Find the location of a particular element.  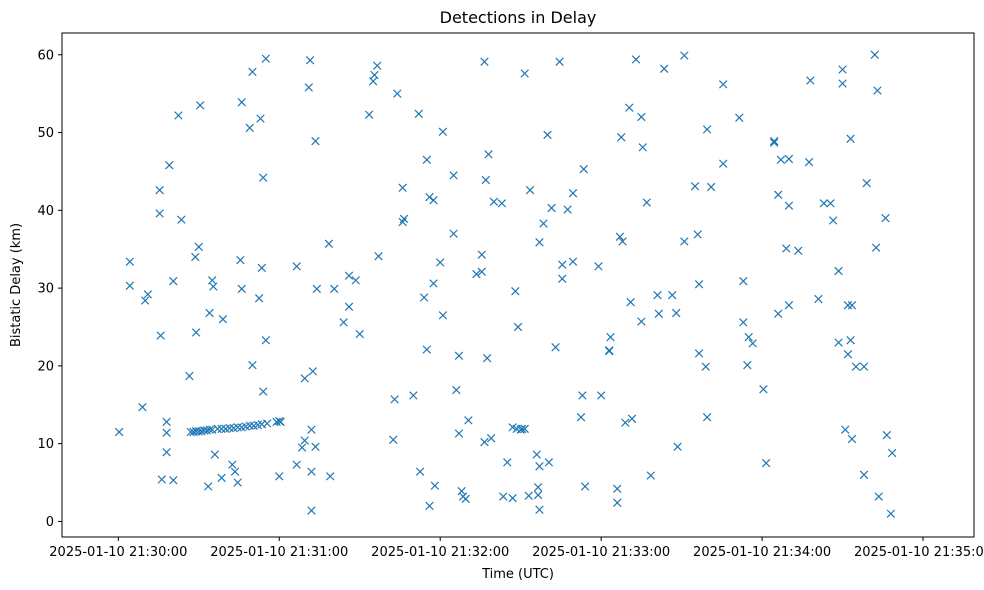

y-axis-label: Bistatic Delay (km) is located at coordinates (16, 285).